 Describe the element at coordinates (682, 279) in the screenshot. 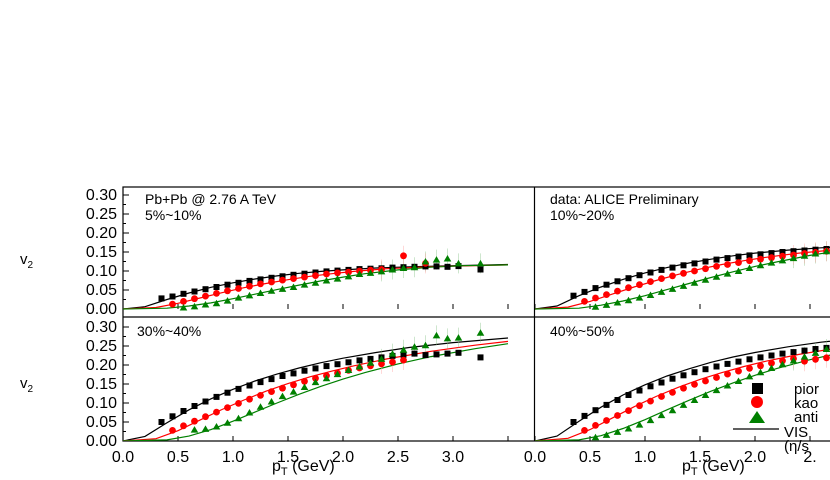

I see `vish-kaon-curve` at that location.